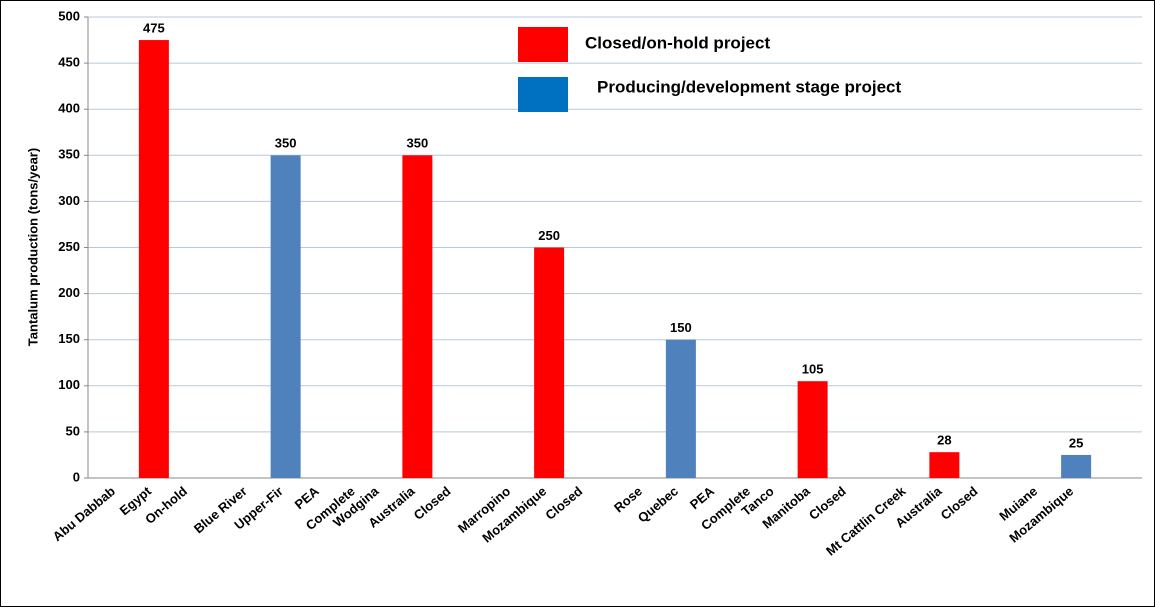 The width and height of the screenshot is (1155, 612). Describe the element at coordinates (681, 327) in the screenshot. I see `data-label: 150` at that location.